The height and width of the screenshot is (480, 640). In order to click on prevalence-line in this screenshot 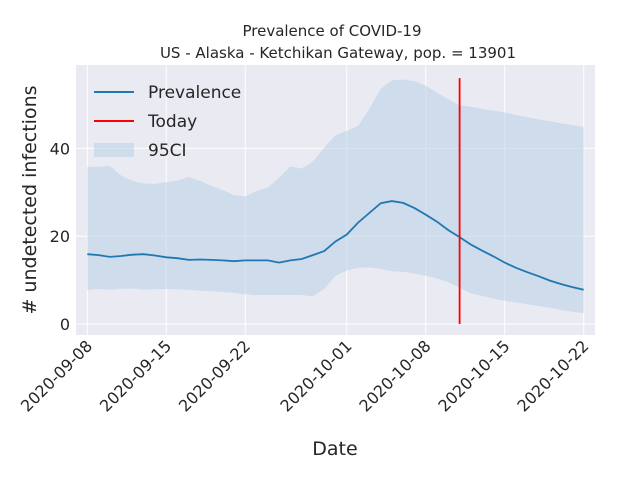, I will do `click(335, 245)`.